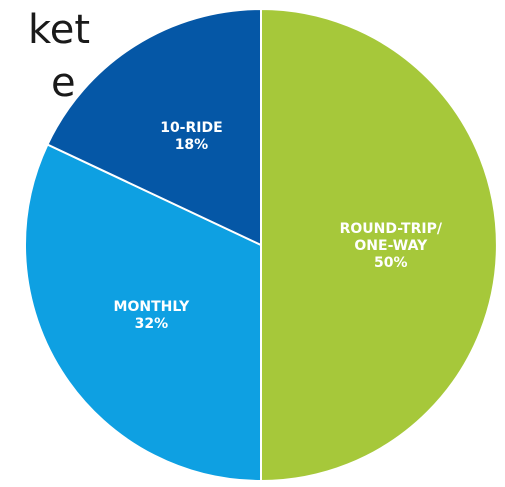 The width and height of the screenshot is (505, 487). Describe the element at coordinates (391, 229) in the screenshot. I see `slice-category-label: ROUND-TRIP/` at that location.